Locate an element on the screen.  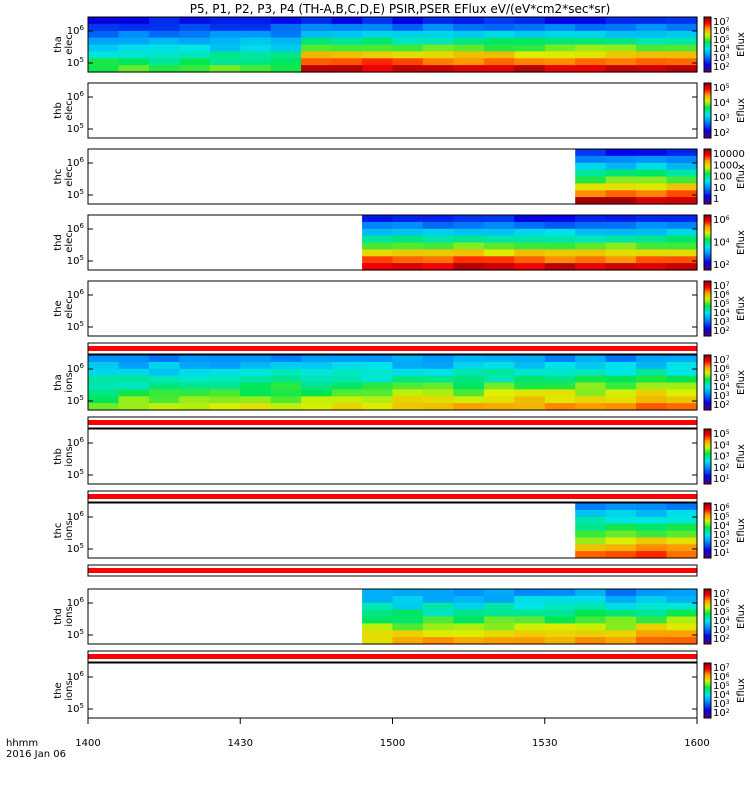
colorbar-tick: 1000 is located at coordinates (725, 165).